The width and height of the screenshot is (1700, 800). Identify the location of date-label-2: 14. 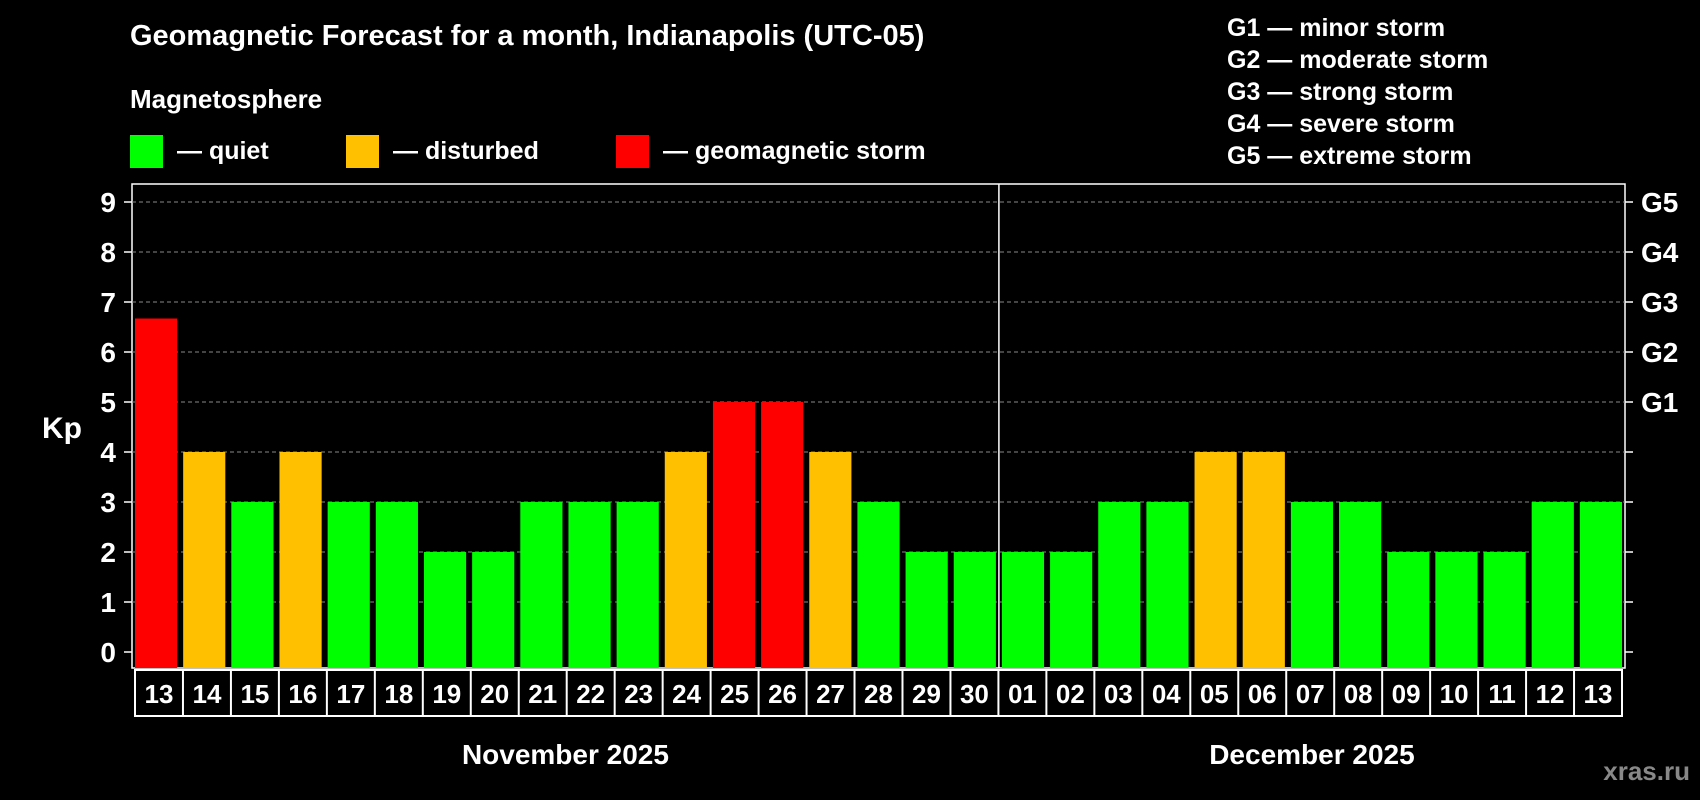
(206, 694).